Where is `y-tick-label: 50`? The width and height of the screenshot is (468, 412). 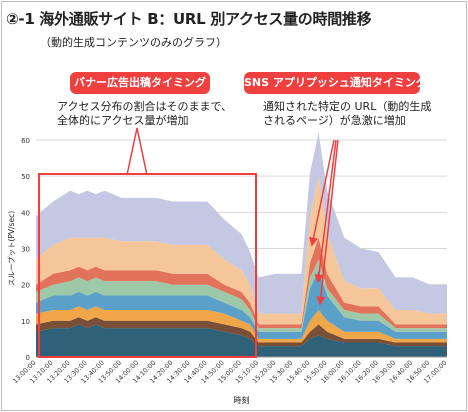
y-tick-label: 50 is located at coordinates (25, 177).